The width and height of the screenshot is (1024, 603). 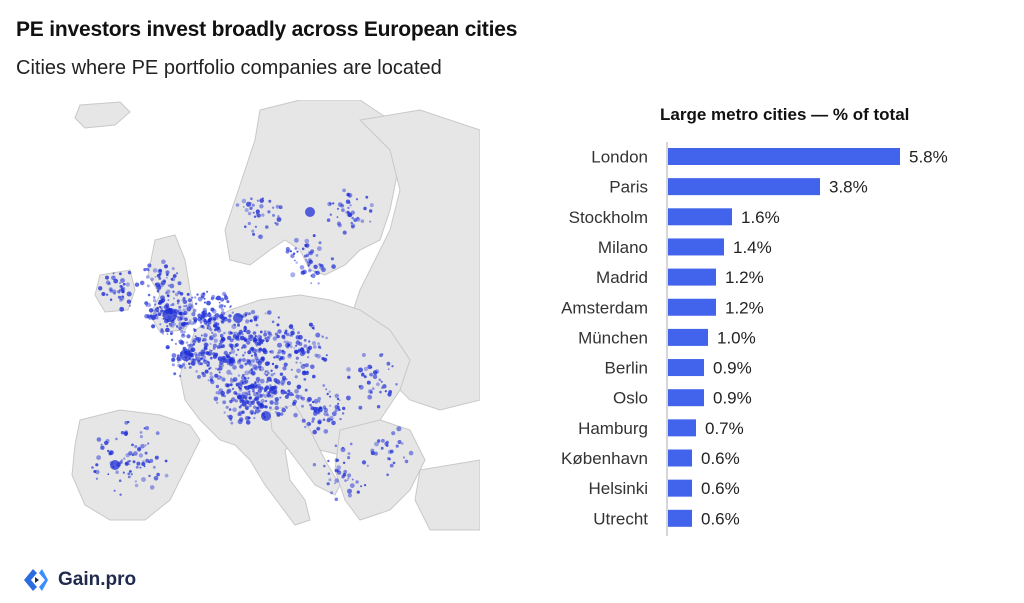 What do you see at coordinates (628, 187) in the screenshot?
I see `bar-category-label: Paris` at bounding box center [628, 187].